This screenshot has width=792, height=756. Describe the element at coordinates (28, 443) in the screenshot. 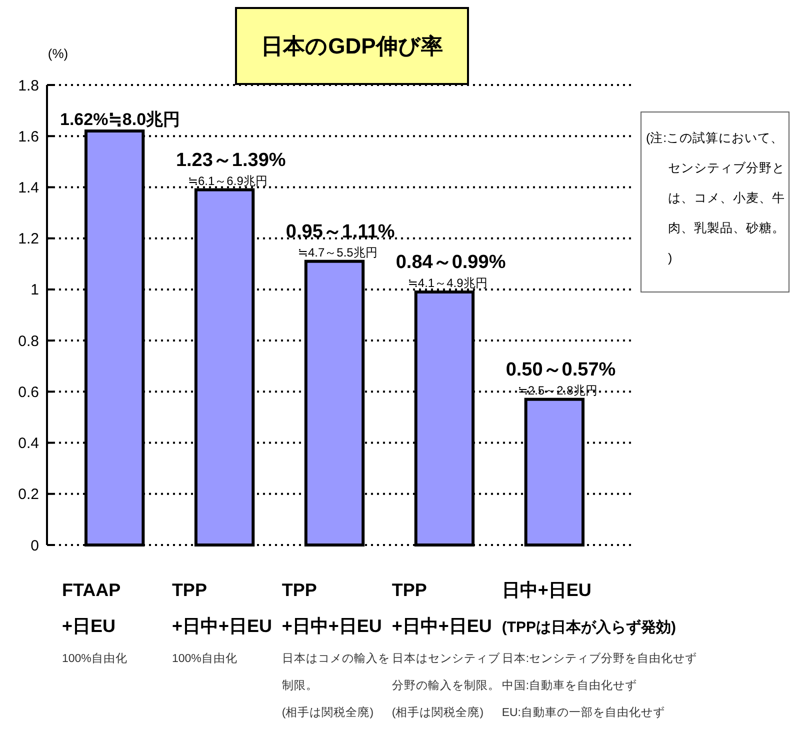

I see `y-tick-label: 0.4` at that location.